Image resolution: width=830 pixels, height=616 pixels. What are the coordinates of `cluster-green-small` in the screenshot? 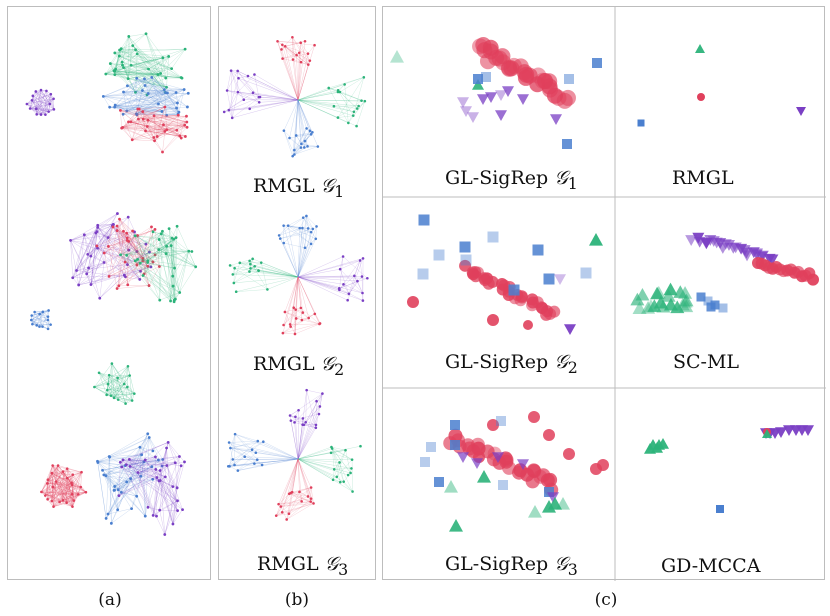 It's located at (114, 383).